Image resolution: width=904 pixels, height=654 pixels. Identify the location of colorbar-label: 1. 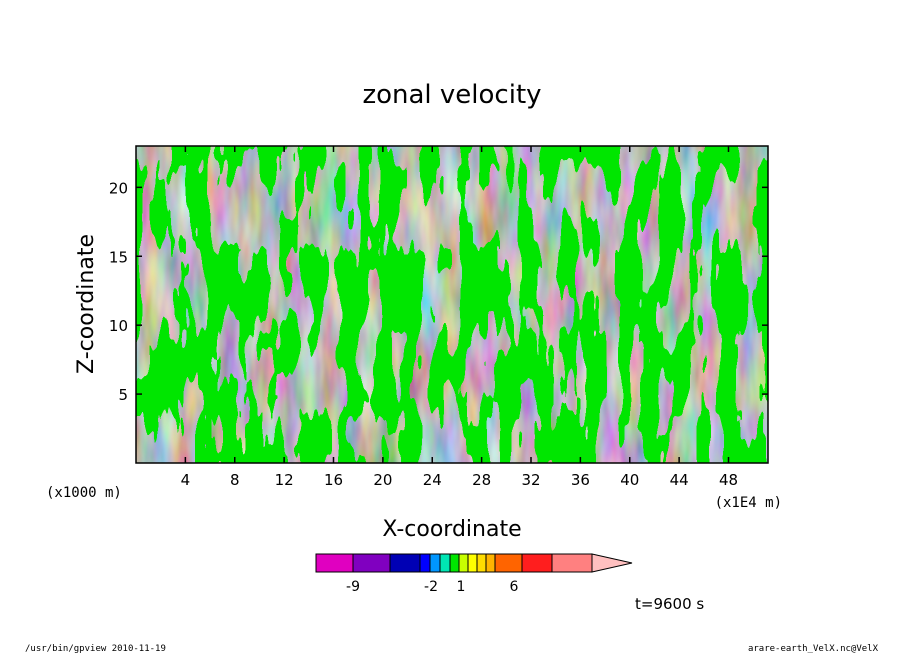
(461, 587).